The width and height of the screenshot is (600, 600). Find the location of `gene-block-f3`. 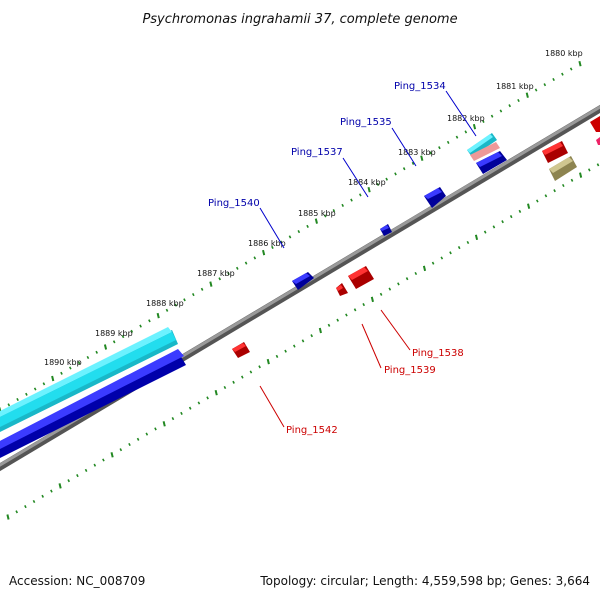

gene-block-f3 is located at coordinates (435, 197).